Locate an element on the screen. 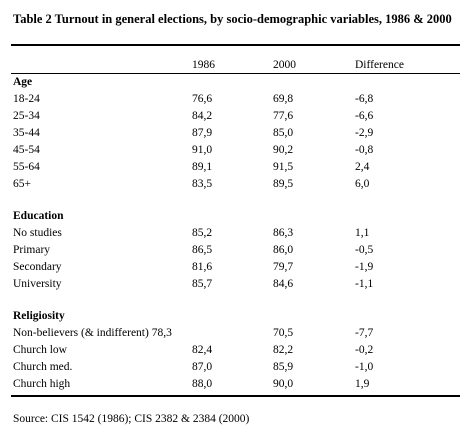 This screenshot has width=469, height=447. table-row: Secondary 81,6 79,7 -1,9 is located at coordinates (193, 267).